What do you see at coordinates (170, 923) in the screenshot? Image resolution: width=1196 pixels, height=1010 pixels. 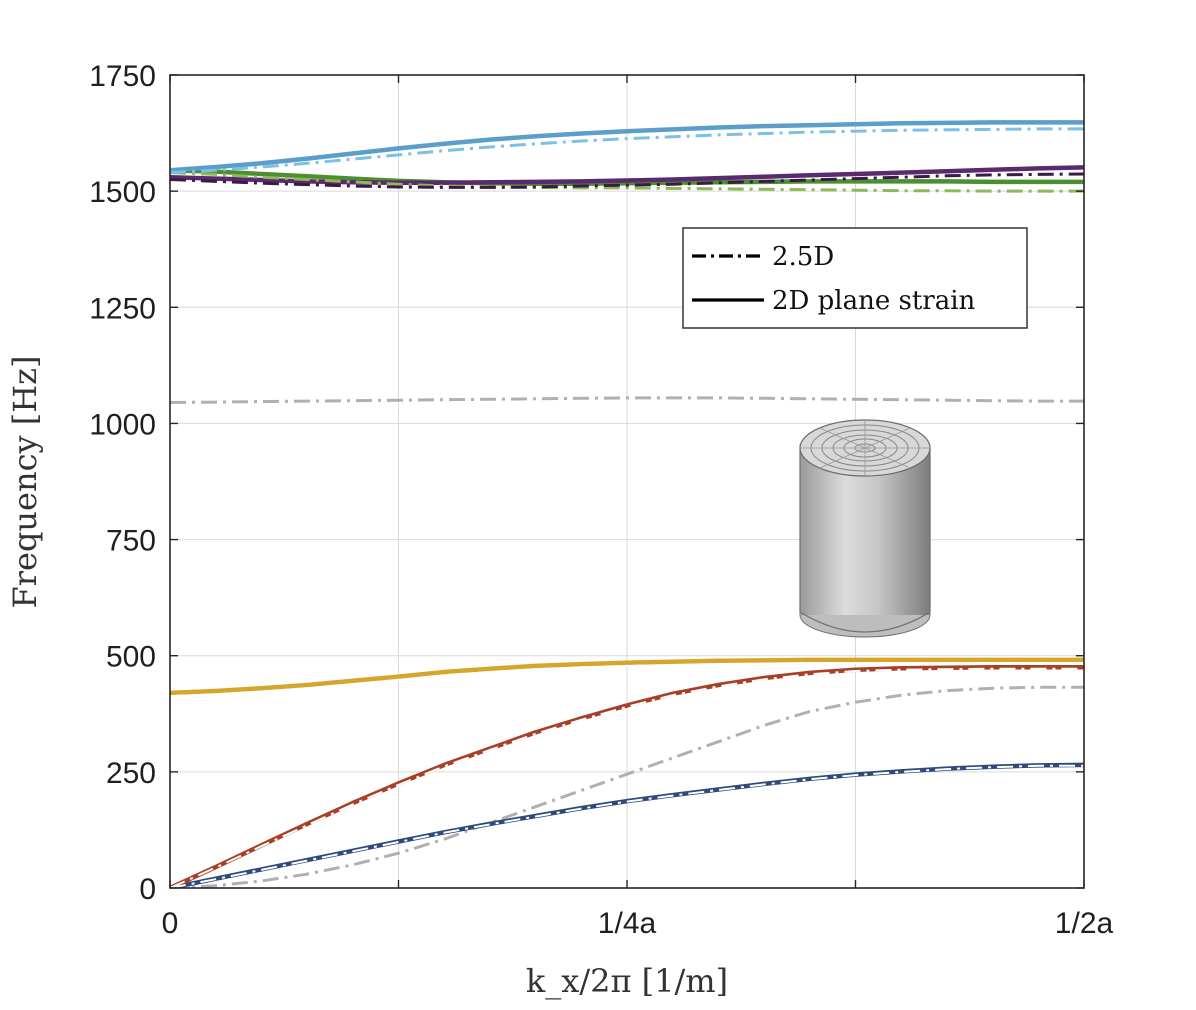 I see `x-tick-label: 0` at bounding box center [170, 923].